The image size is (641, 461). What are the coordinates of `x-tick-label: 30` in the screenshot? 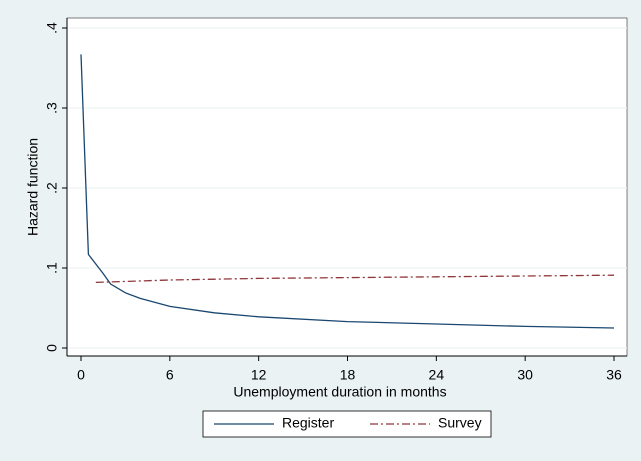 It's located at (525, 375).